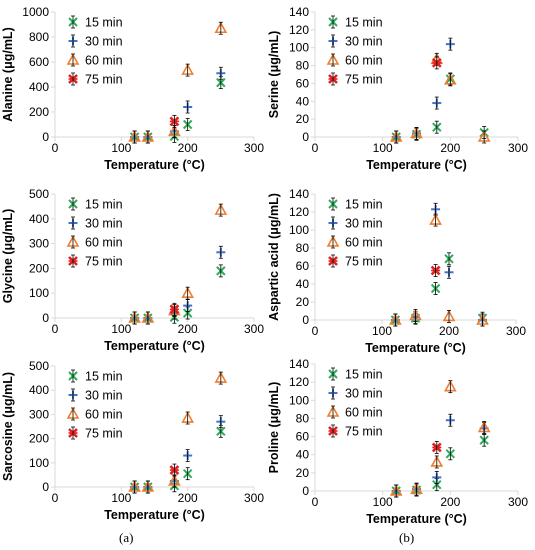 The image size is (535, 550). I want to click on y-tick-label: 140, so click(299, 12).